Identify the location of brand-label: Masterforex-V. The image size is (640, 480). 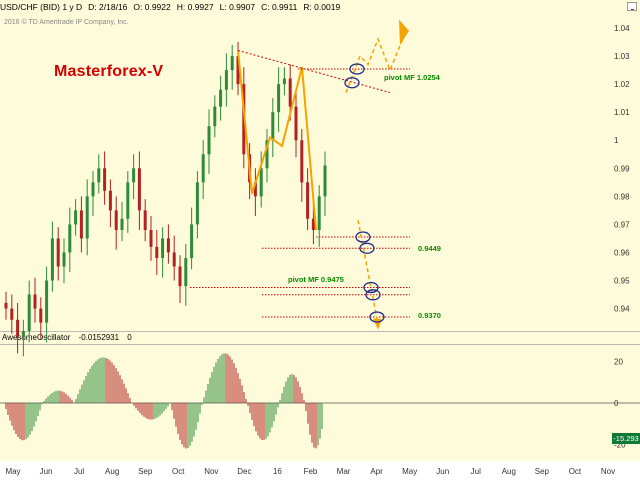
(109, 71).